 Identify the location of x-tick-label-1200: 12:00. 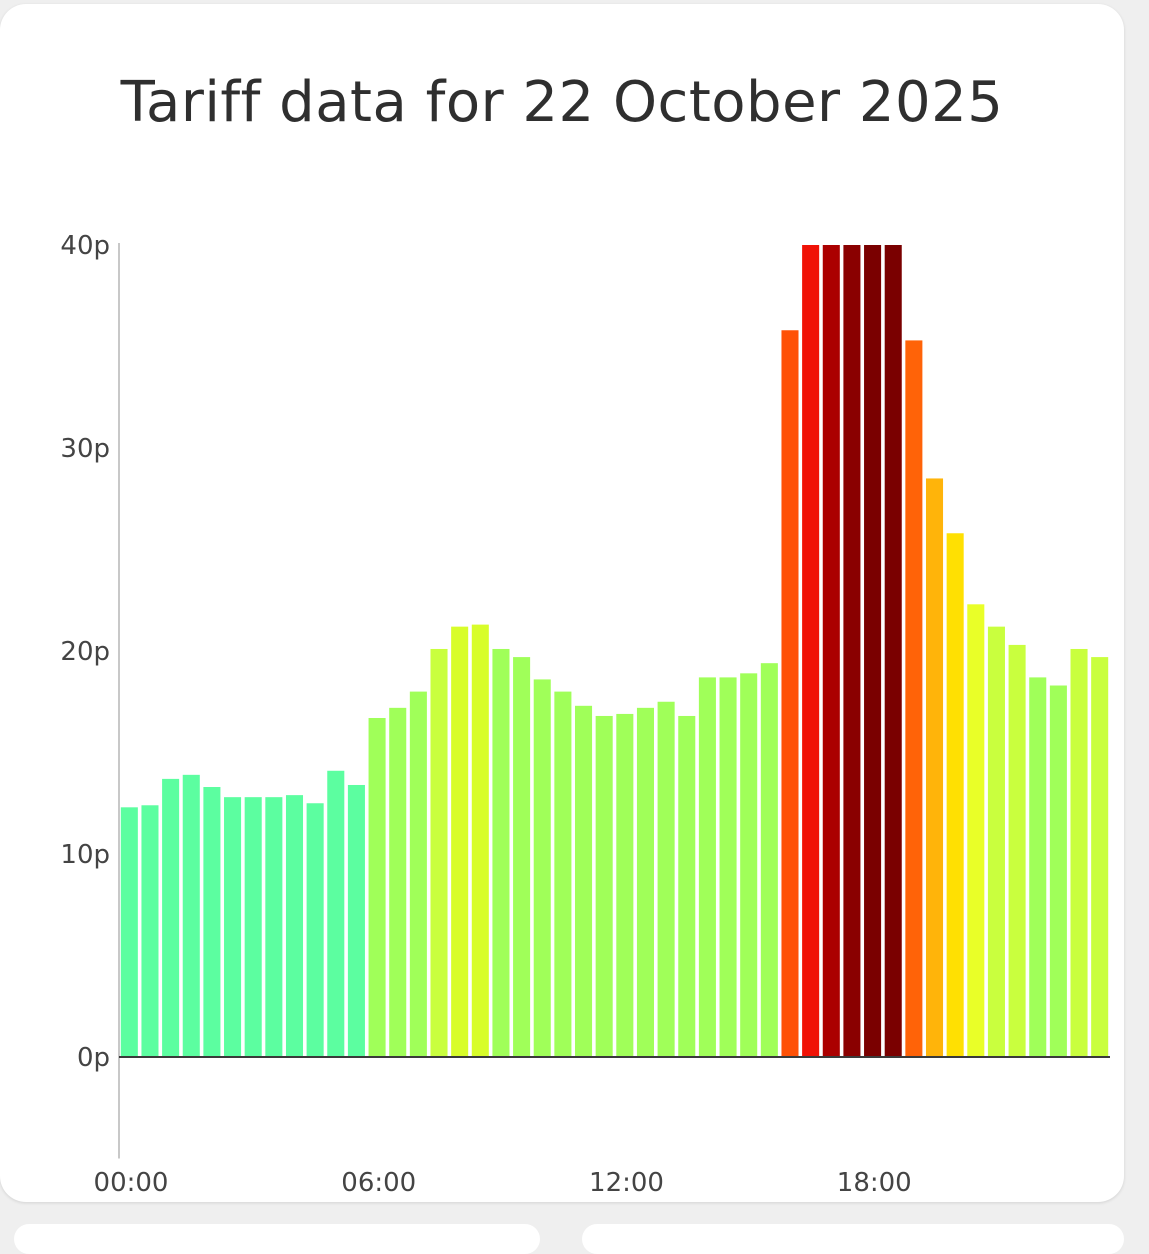
(626, 1183).